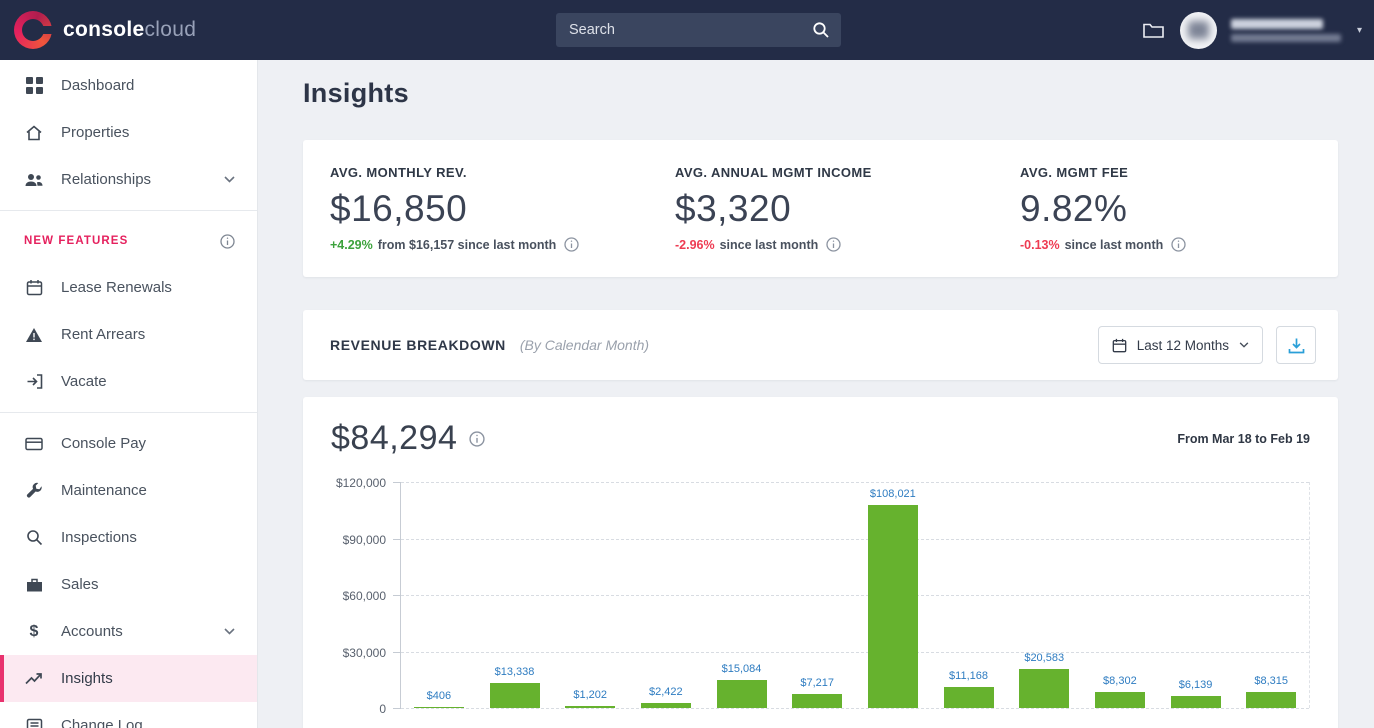 The image size is (1374, 728). I want to click on y-tick-label: 0, so click(382, 709).